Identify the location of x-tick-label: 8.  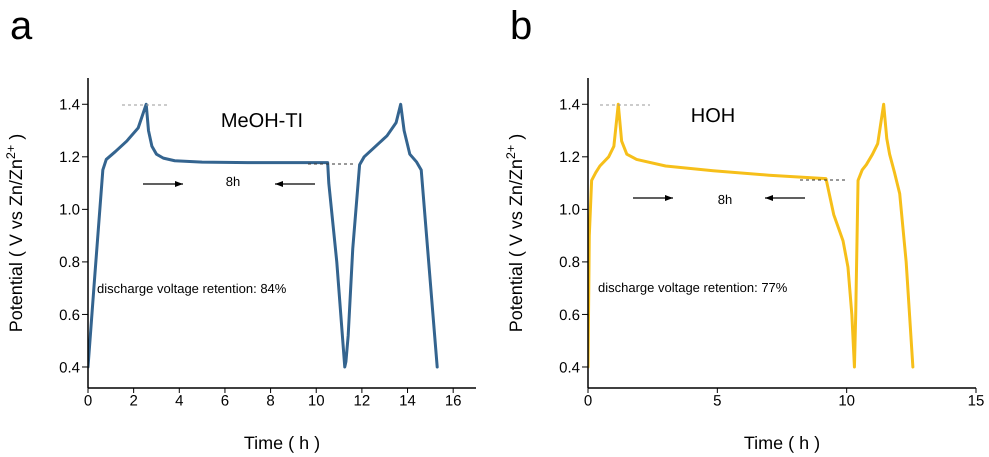
(270, 401).